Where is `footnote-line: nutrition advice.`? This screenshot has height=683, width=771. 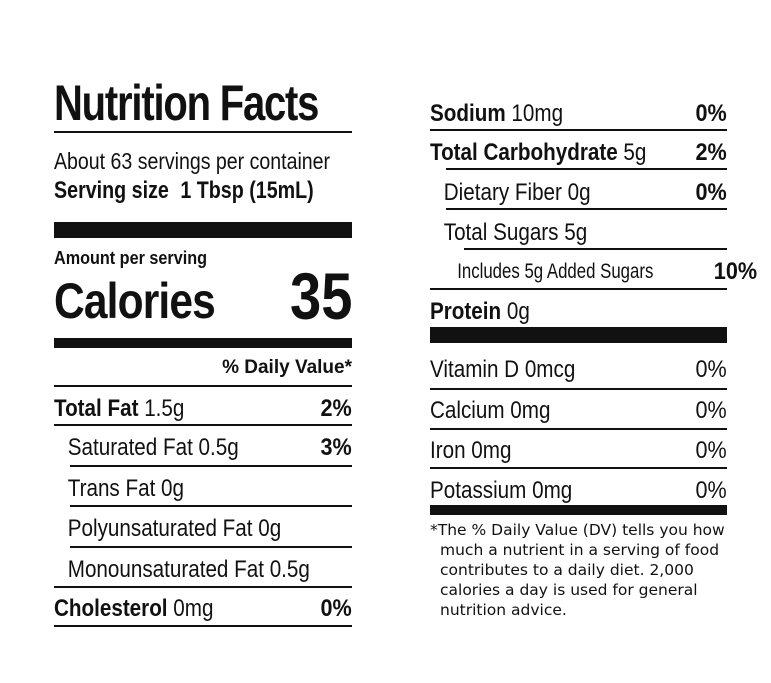 footnote-line: nutrition advice. is located at coordinates (503, 610).